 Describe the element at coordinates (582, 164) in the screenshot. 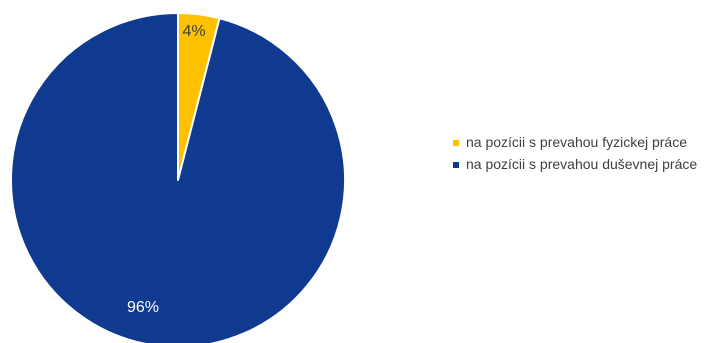

I see `legend-label-mental: na pozícii s prevahou duševnej práce` at that location.